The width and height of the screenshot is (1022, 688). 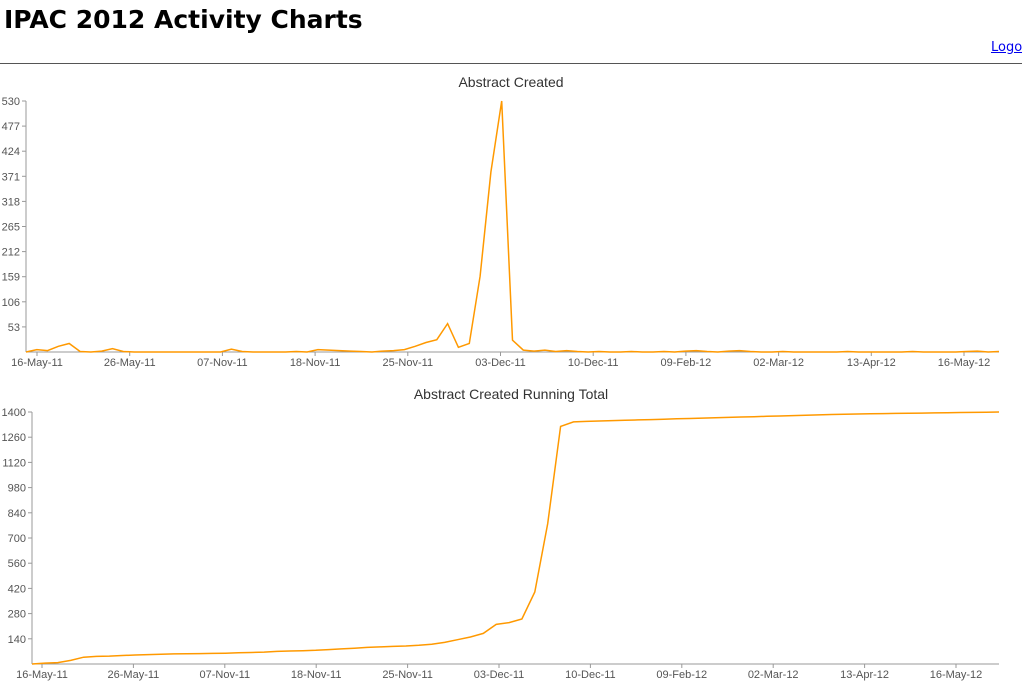 I want to click on y-tick-label: 1120, so click(x=14, y=463).